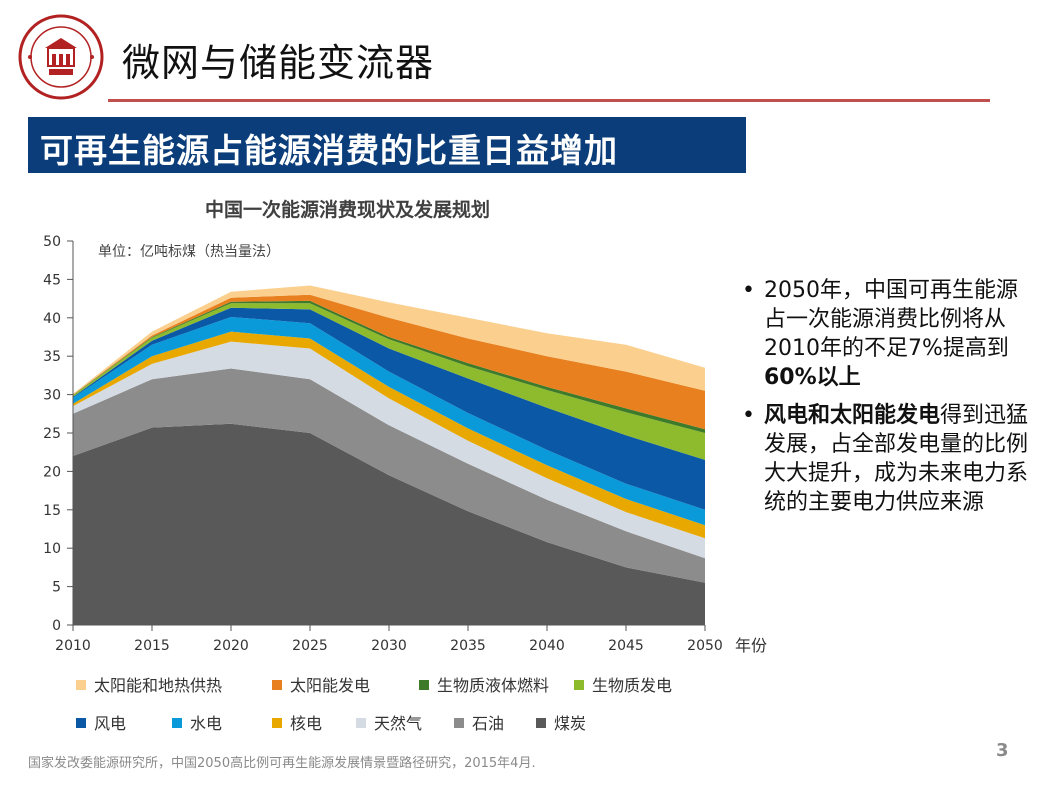 The width and height of the screenshot is (1050, 788). What do you see at coordinates (852, 415) in the screenshot?
I see `bullet-bold-text: 风电和太阳能发电` at bounding box center [852, 415].